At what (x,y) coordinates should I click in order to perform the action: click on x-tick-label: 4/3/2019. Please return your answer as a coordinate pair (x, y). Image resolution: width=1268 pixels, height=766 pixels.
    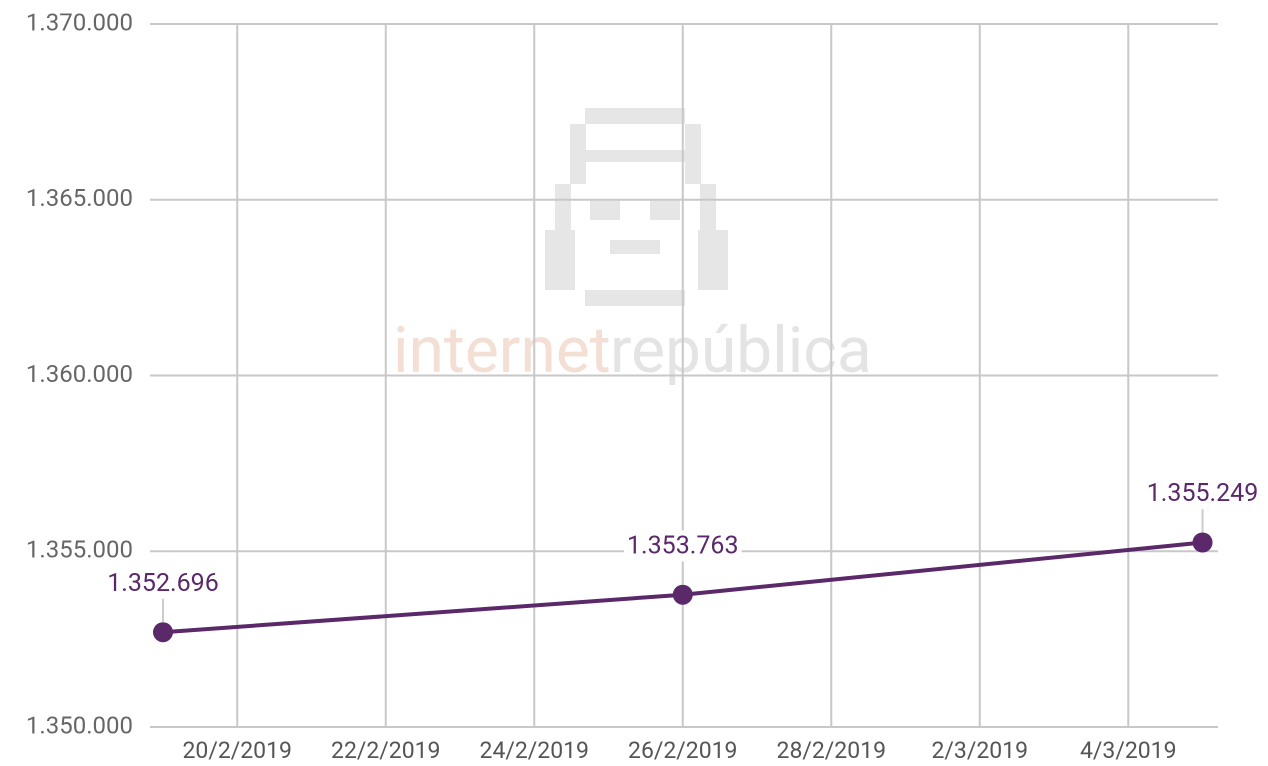
    Looking at the image, I should click on (1128, 750).